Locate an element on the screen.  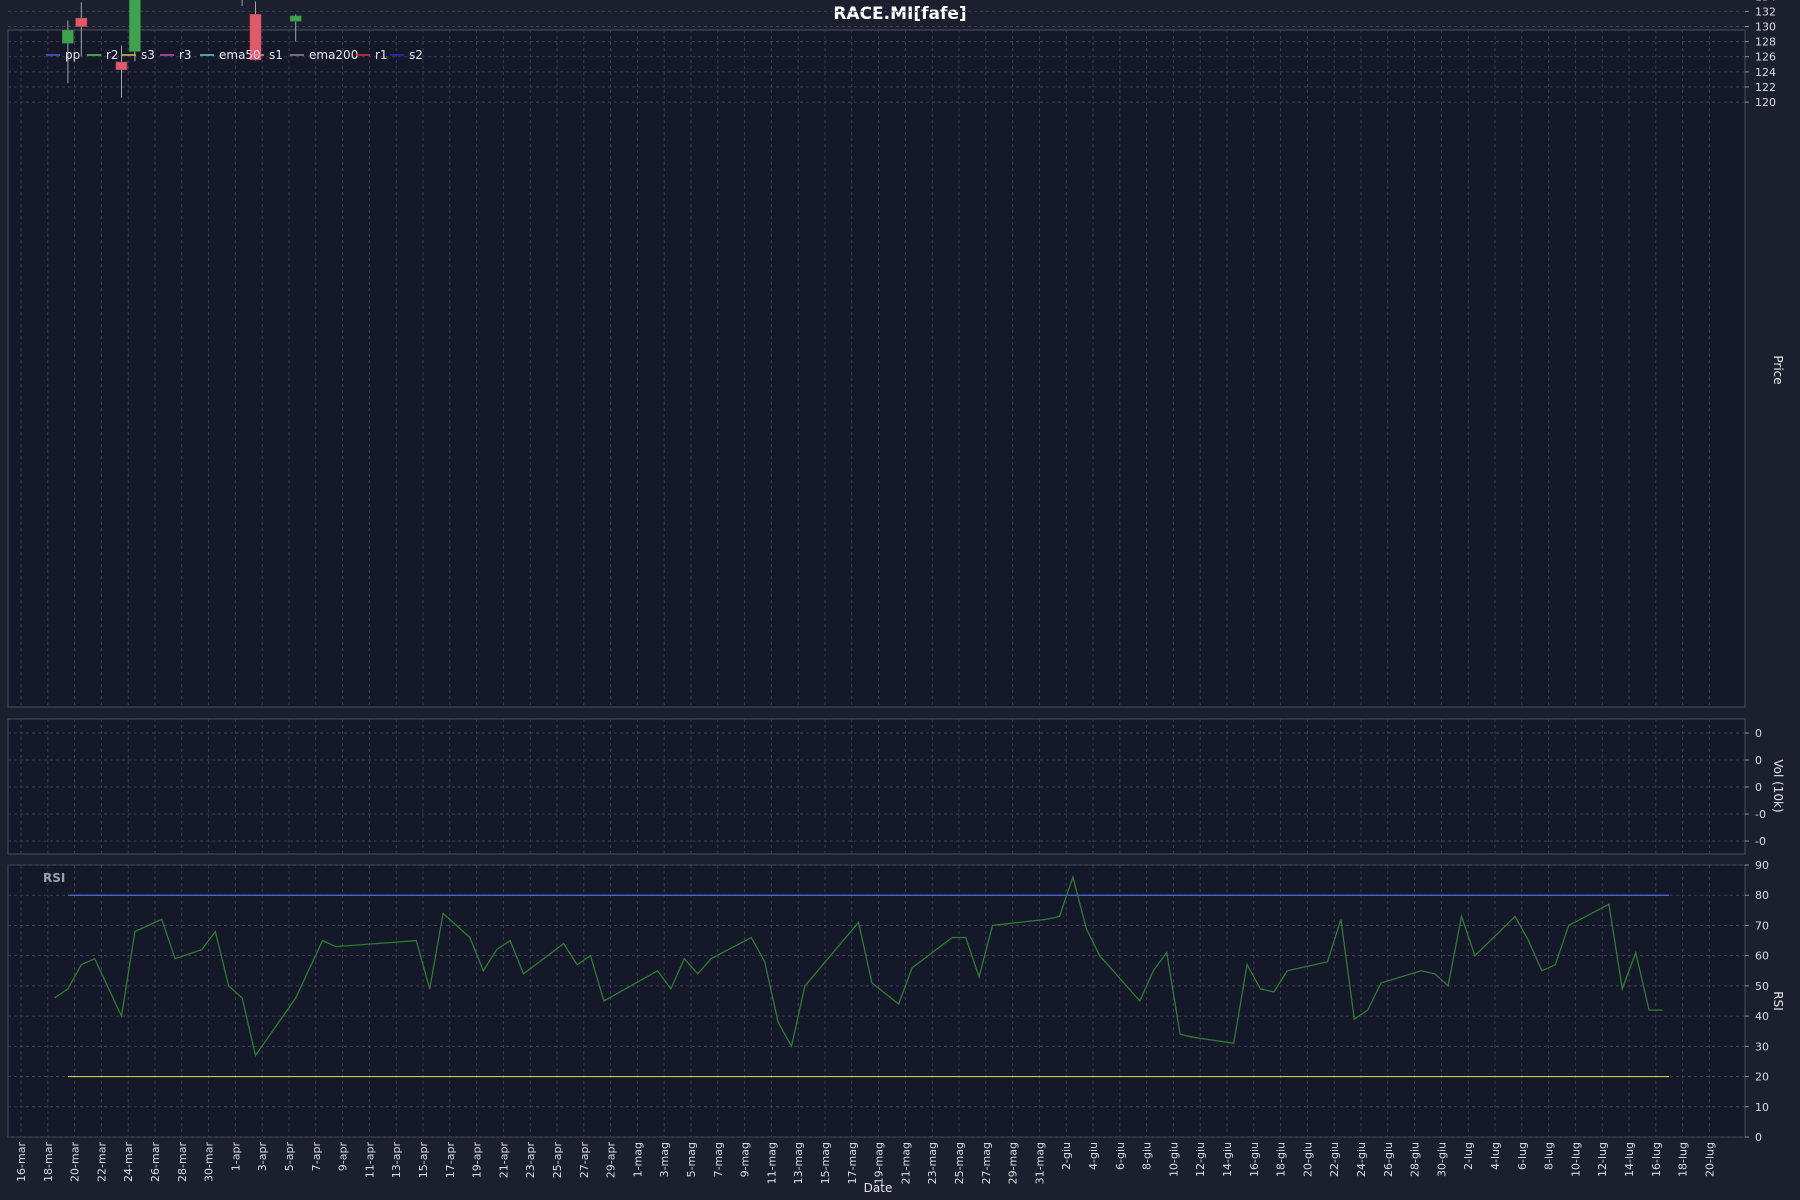
legend-entry: ema200 is located at coordinates (333, 55).